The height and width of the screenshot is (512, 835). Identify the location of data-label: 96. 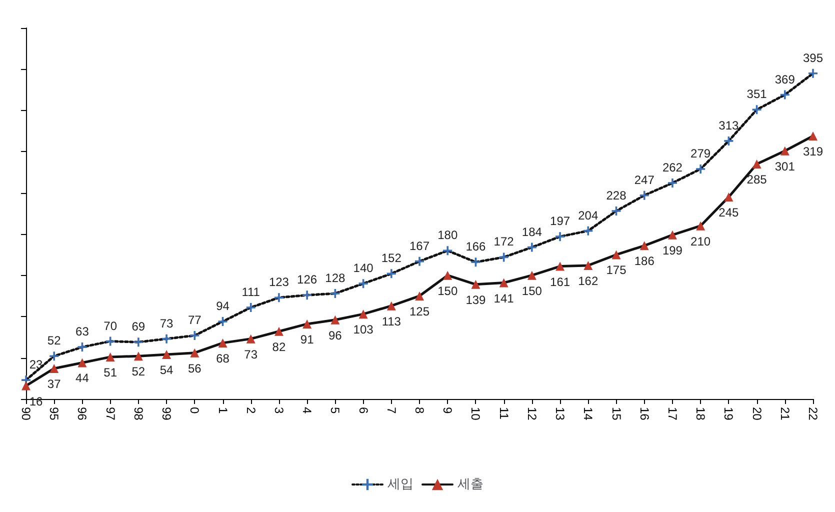
(335, 335).